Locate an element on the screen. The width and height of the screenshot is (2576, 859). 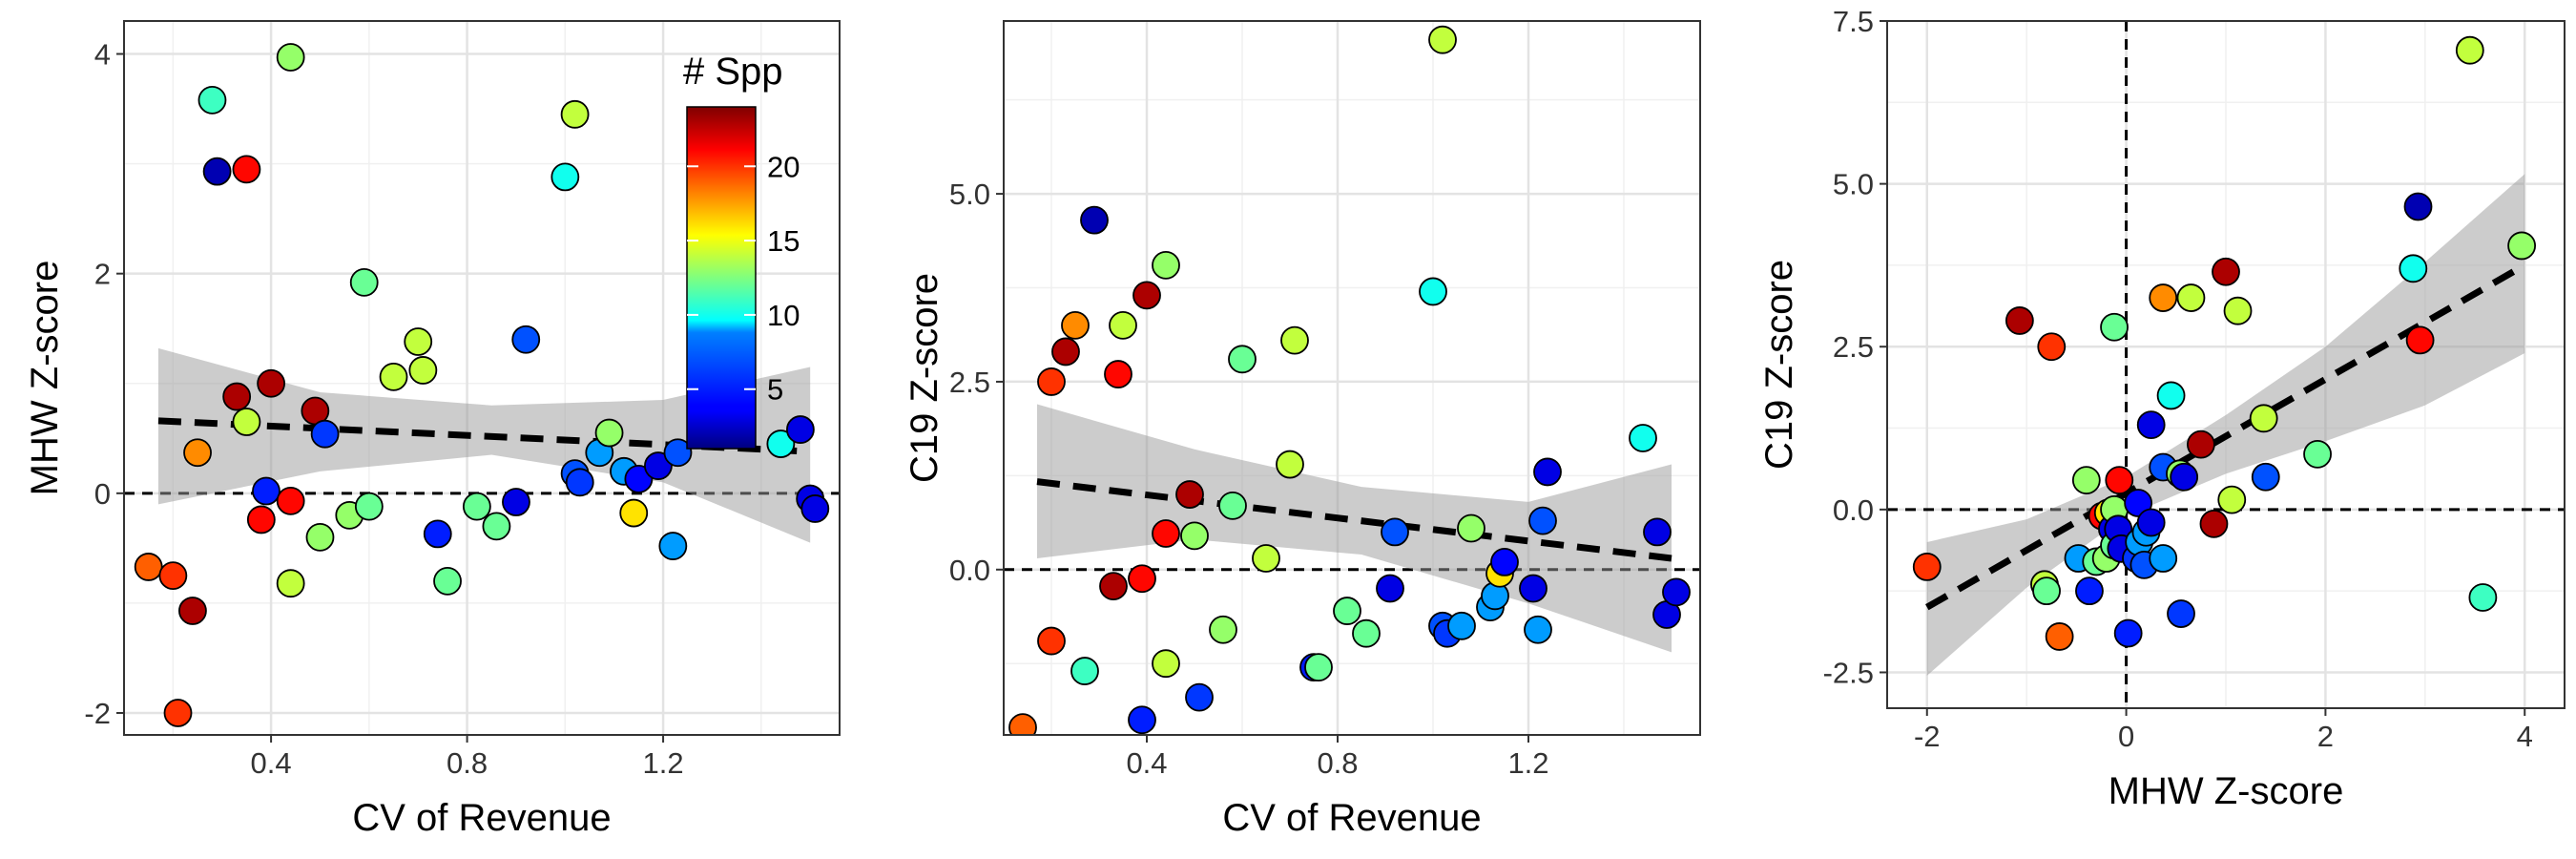
y-axis-title: MHW Z-score is located at coordinates (45, 378).